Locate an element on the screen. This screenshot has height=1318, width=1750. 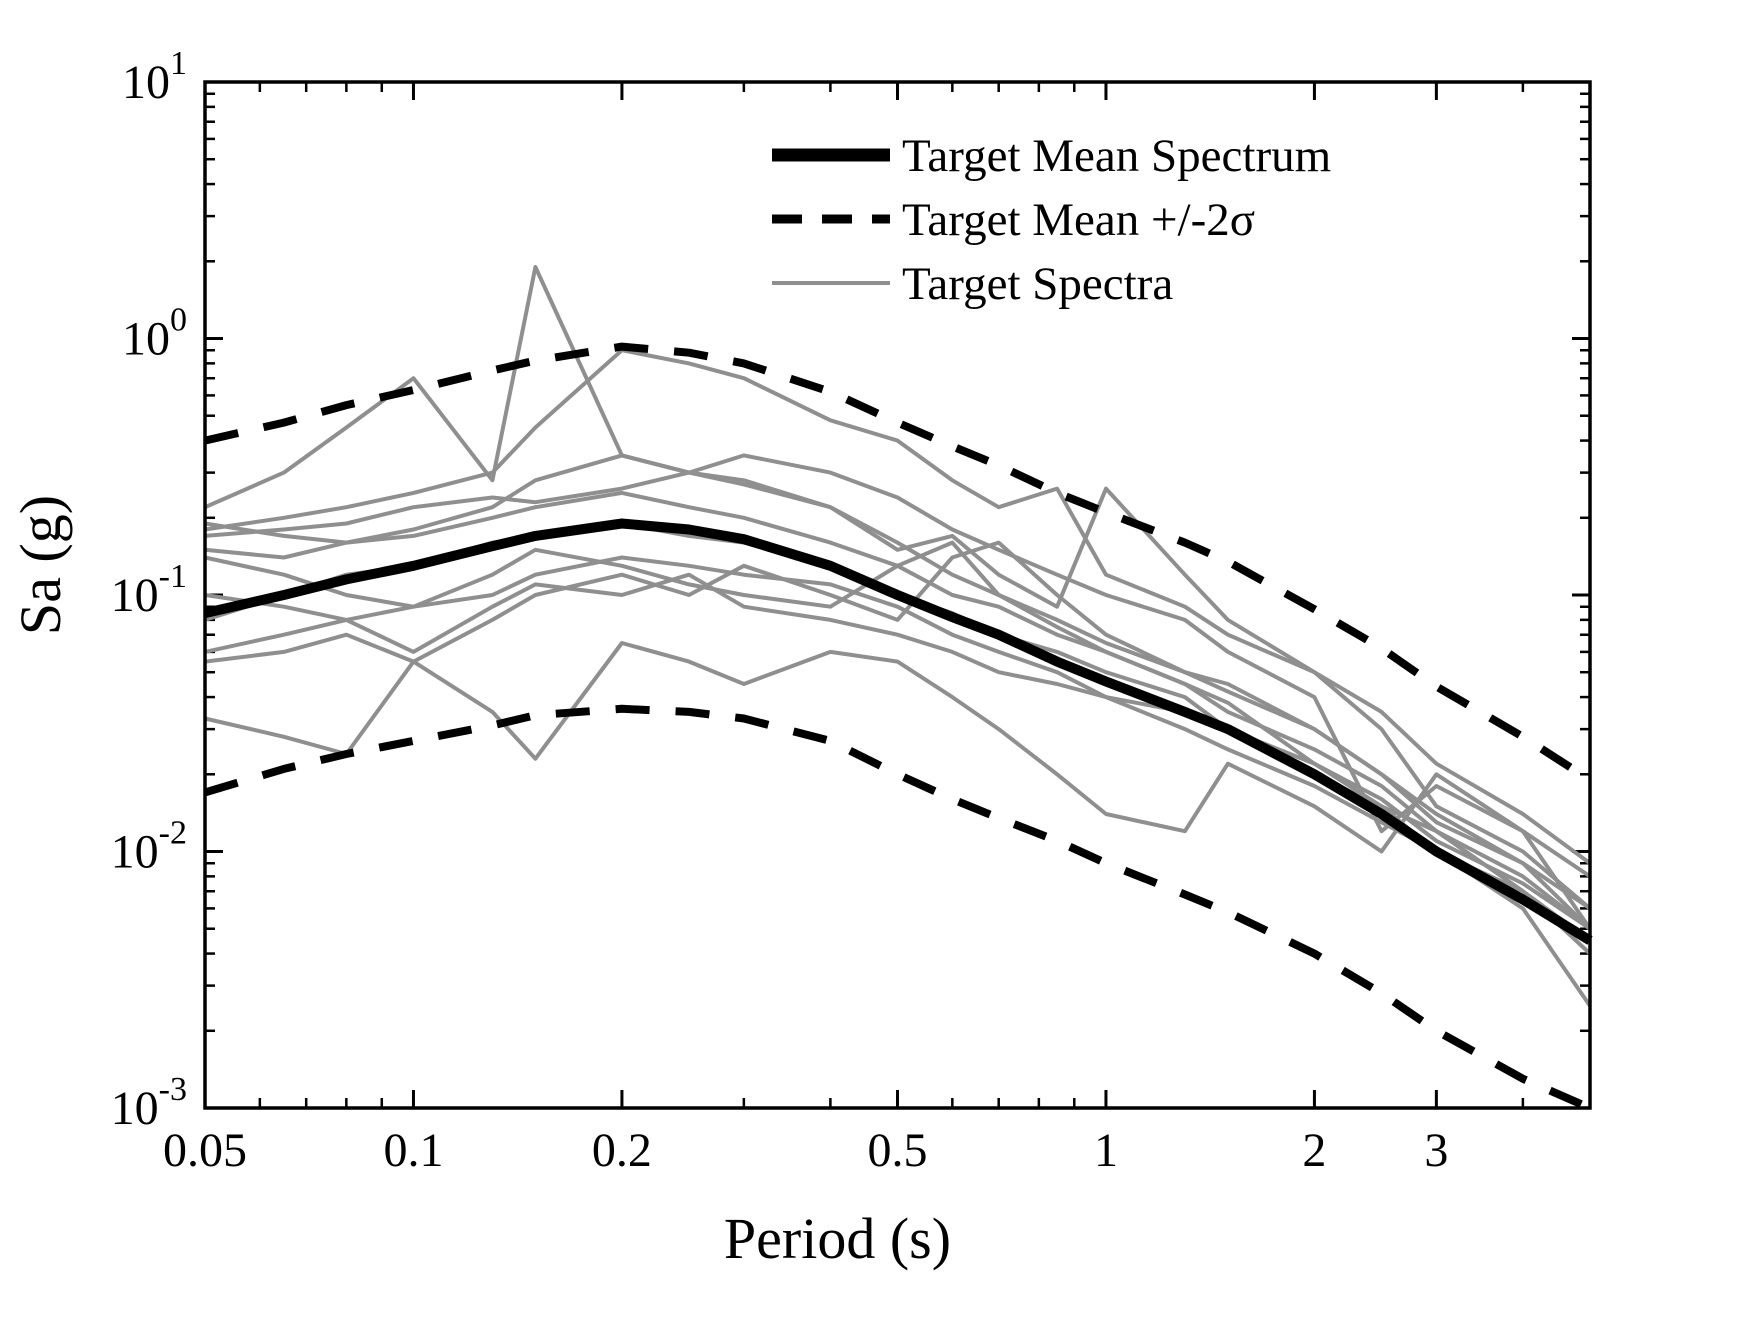
x-tick-label: 0.05 is located at coordinates (205, 1150).